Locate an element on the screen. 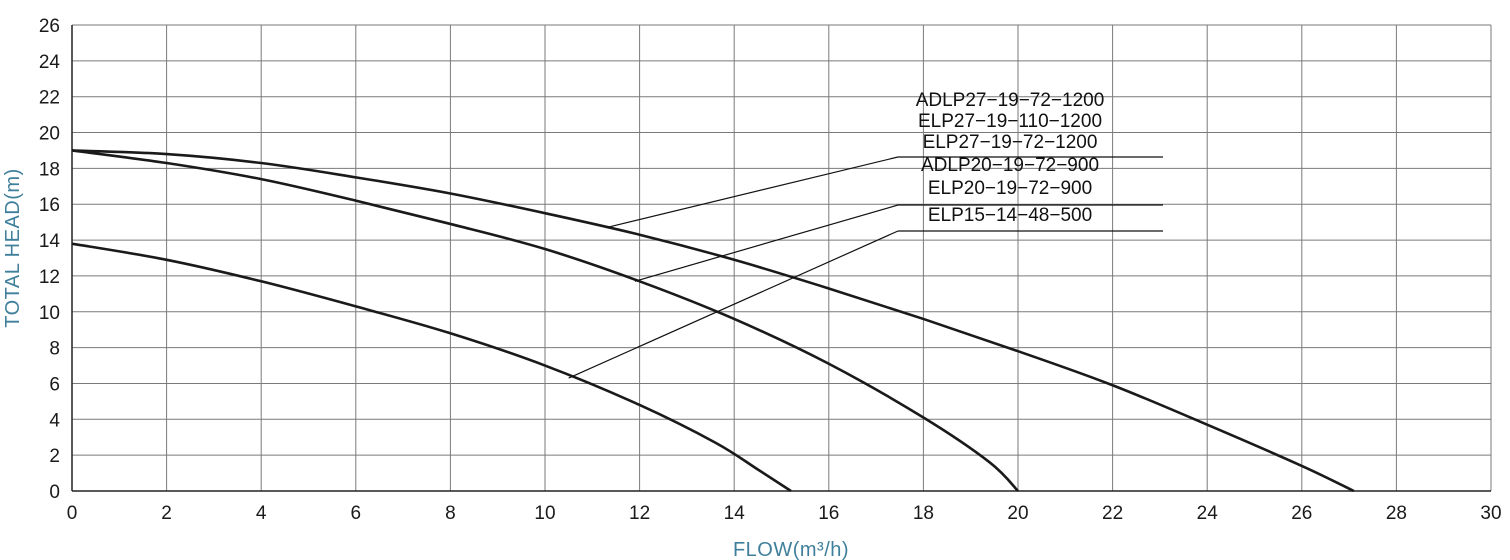  curve-label: ELP27−19−72−1200 is located at coordinates (1010, 142).